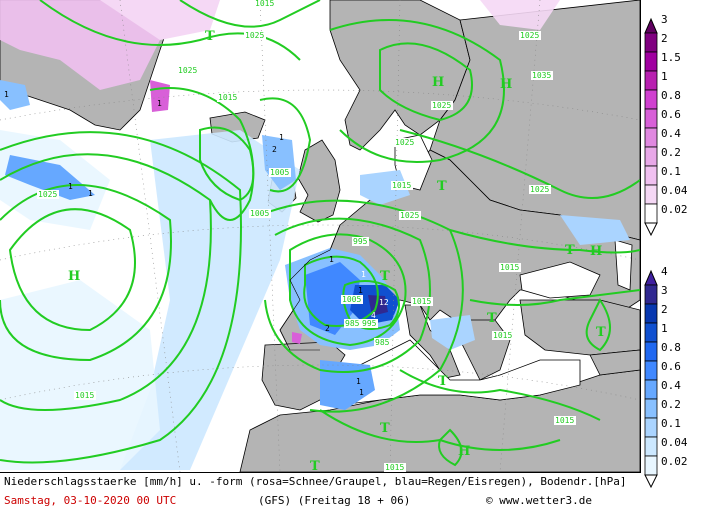  Describe the element at coordinates (623, 265) in the screenshot. I see `caspian-sea` at that location.